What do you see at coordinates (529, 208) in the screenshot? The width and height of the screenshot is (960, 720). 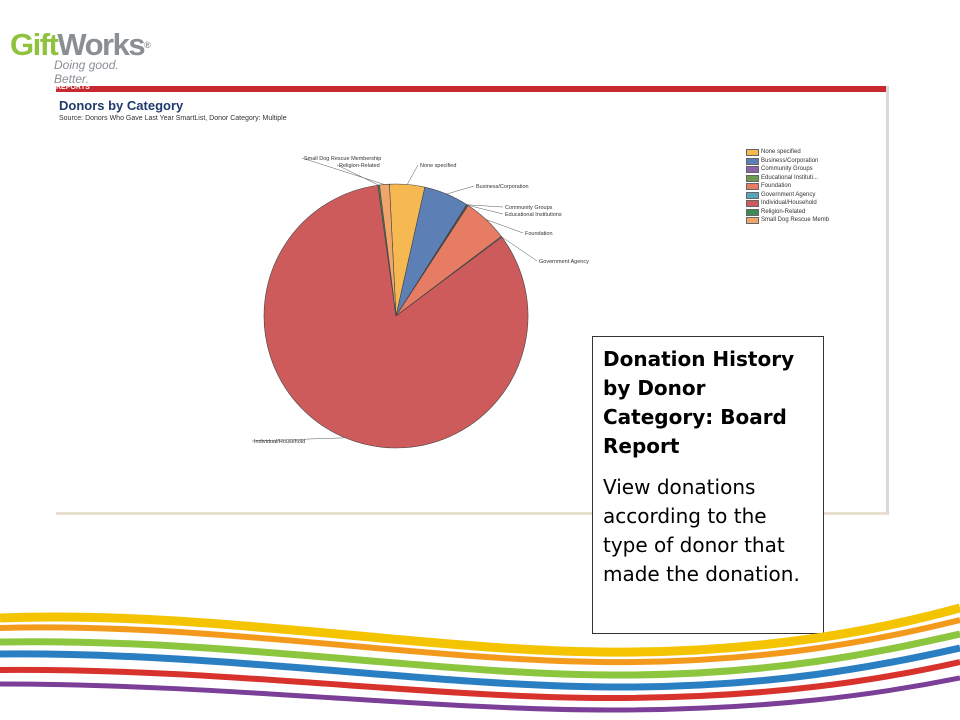 I see `slice-label: Community Groups` at bounding box center [529, 208].